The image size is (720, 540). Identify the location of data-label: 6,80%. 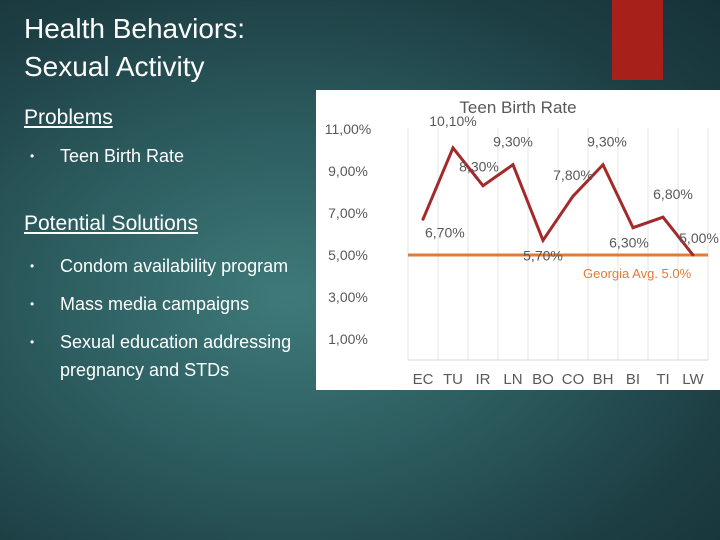
(673, 194).